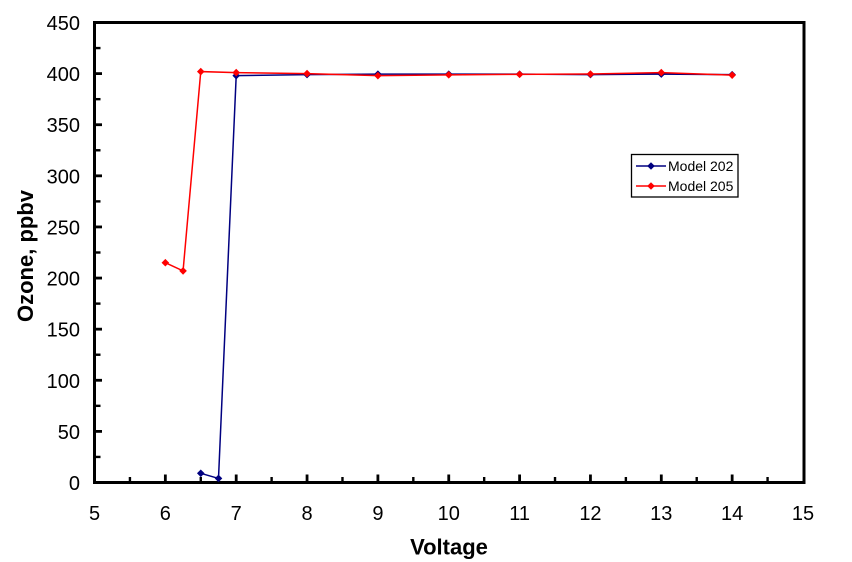  What do you see at coordinates (63, 75) in the screenshot?
I see `svg-text: 400` at bounding box center [63, 75].